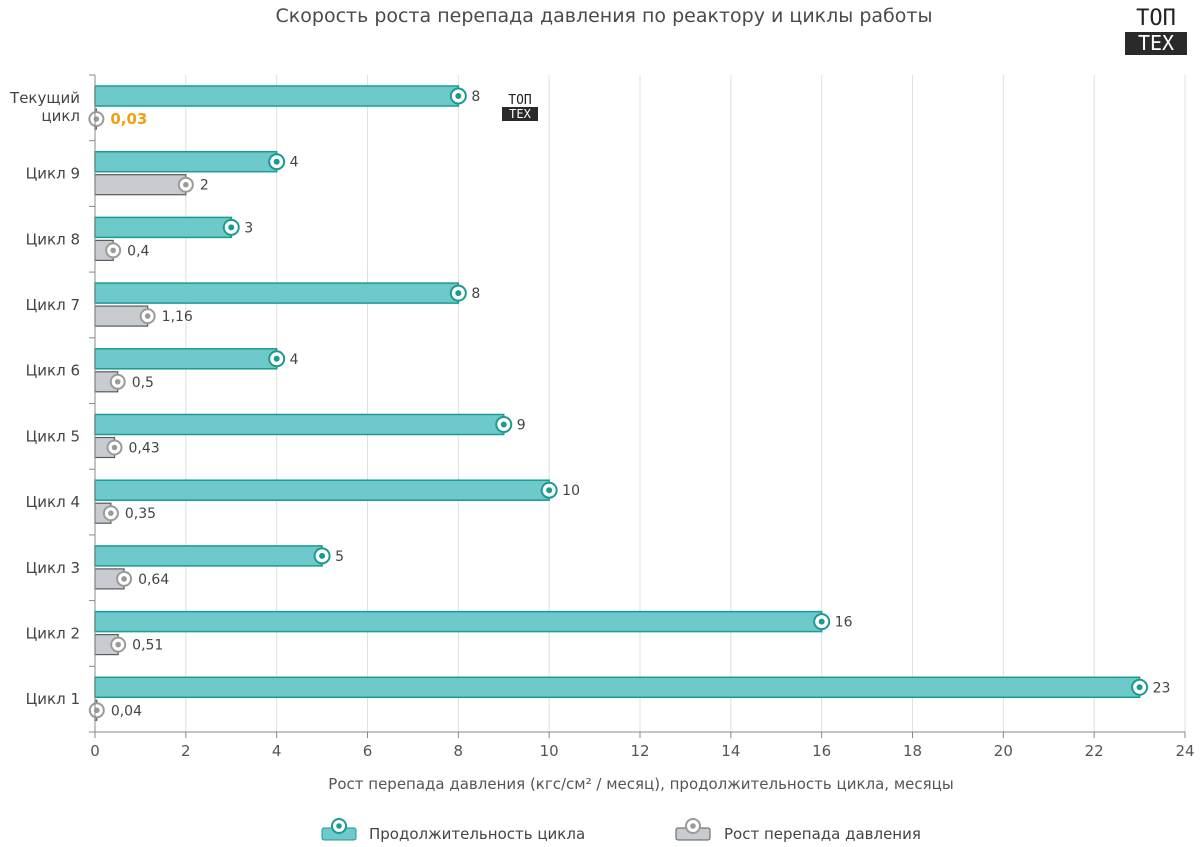  What do you see at coordinates (693, 826) in the screenshot?
I see `legend-marker-pressure-dot` at bounding box center [693, 826].